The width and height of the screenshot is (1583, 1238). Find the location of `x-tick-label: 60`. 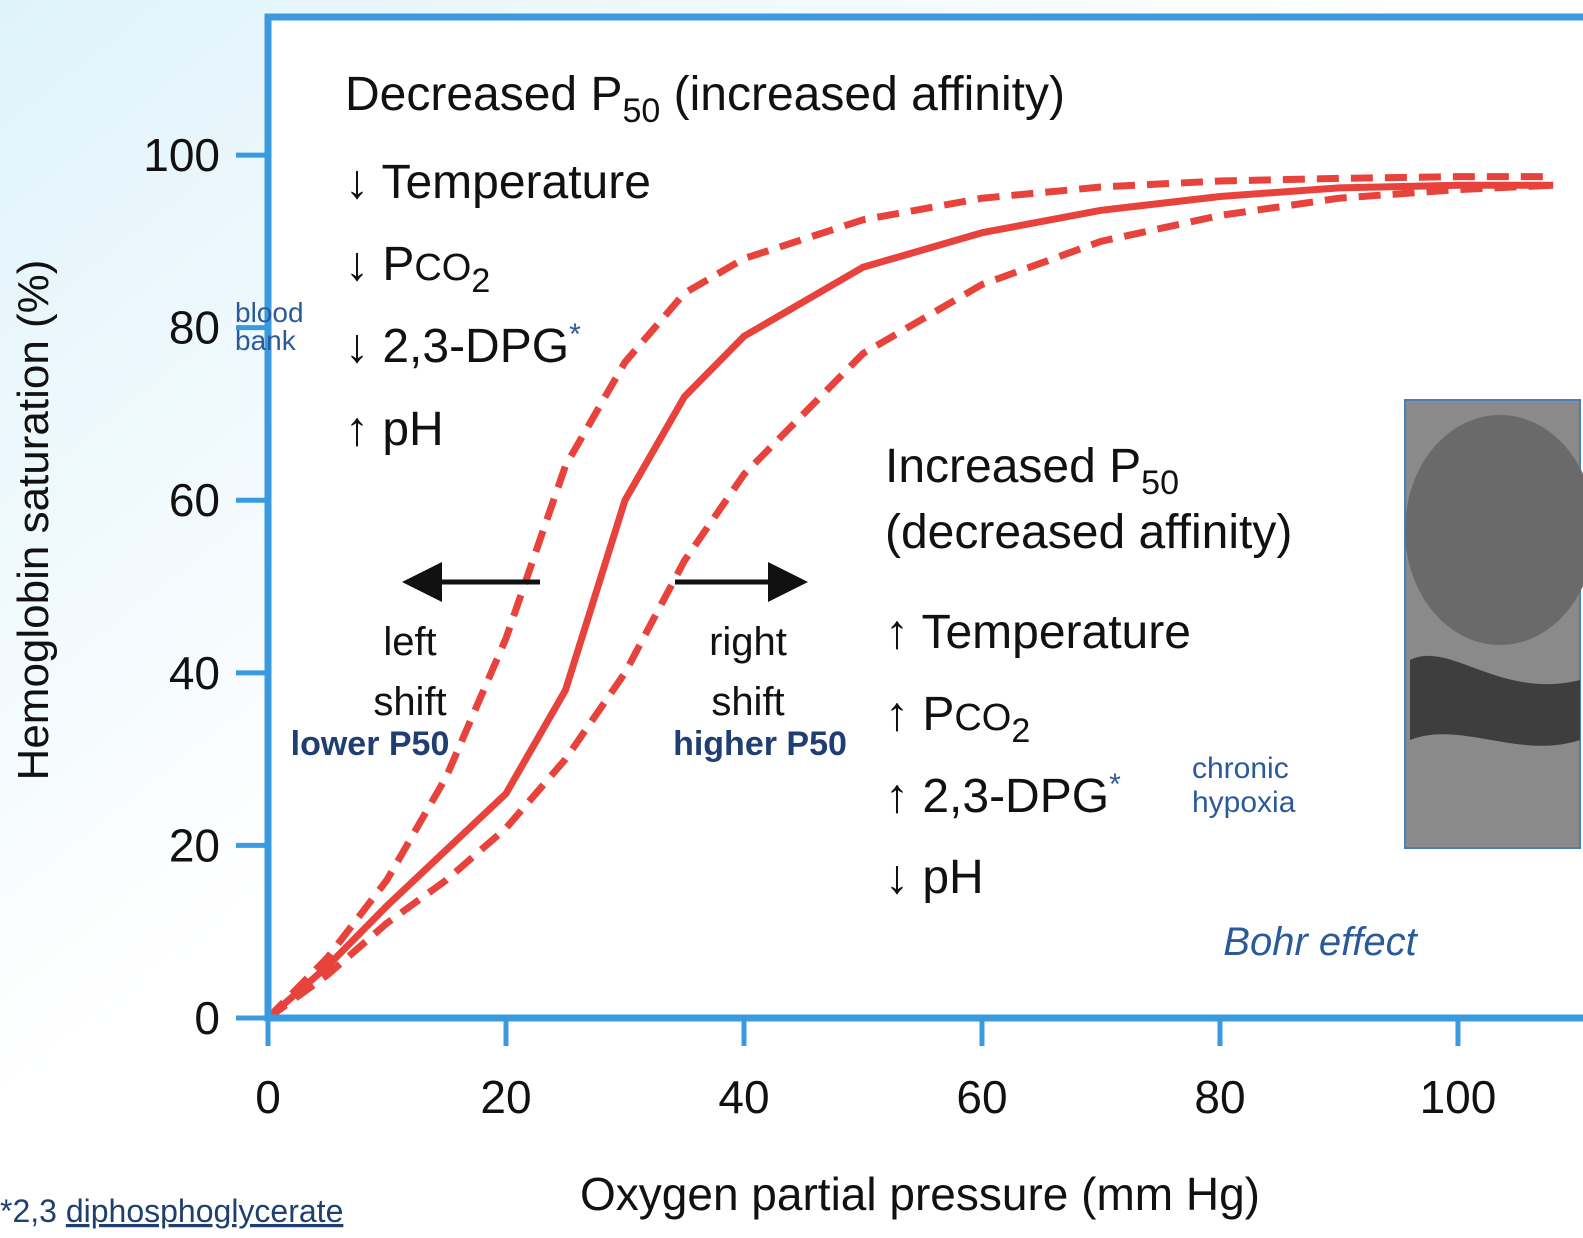

x-tick-label: 60 is located at coordinates (981, 1097).